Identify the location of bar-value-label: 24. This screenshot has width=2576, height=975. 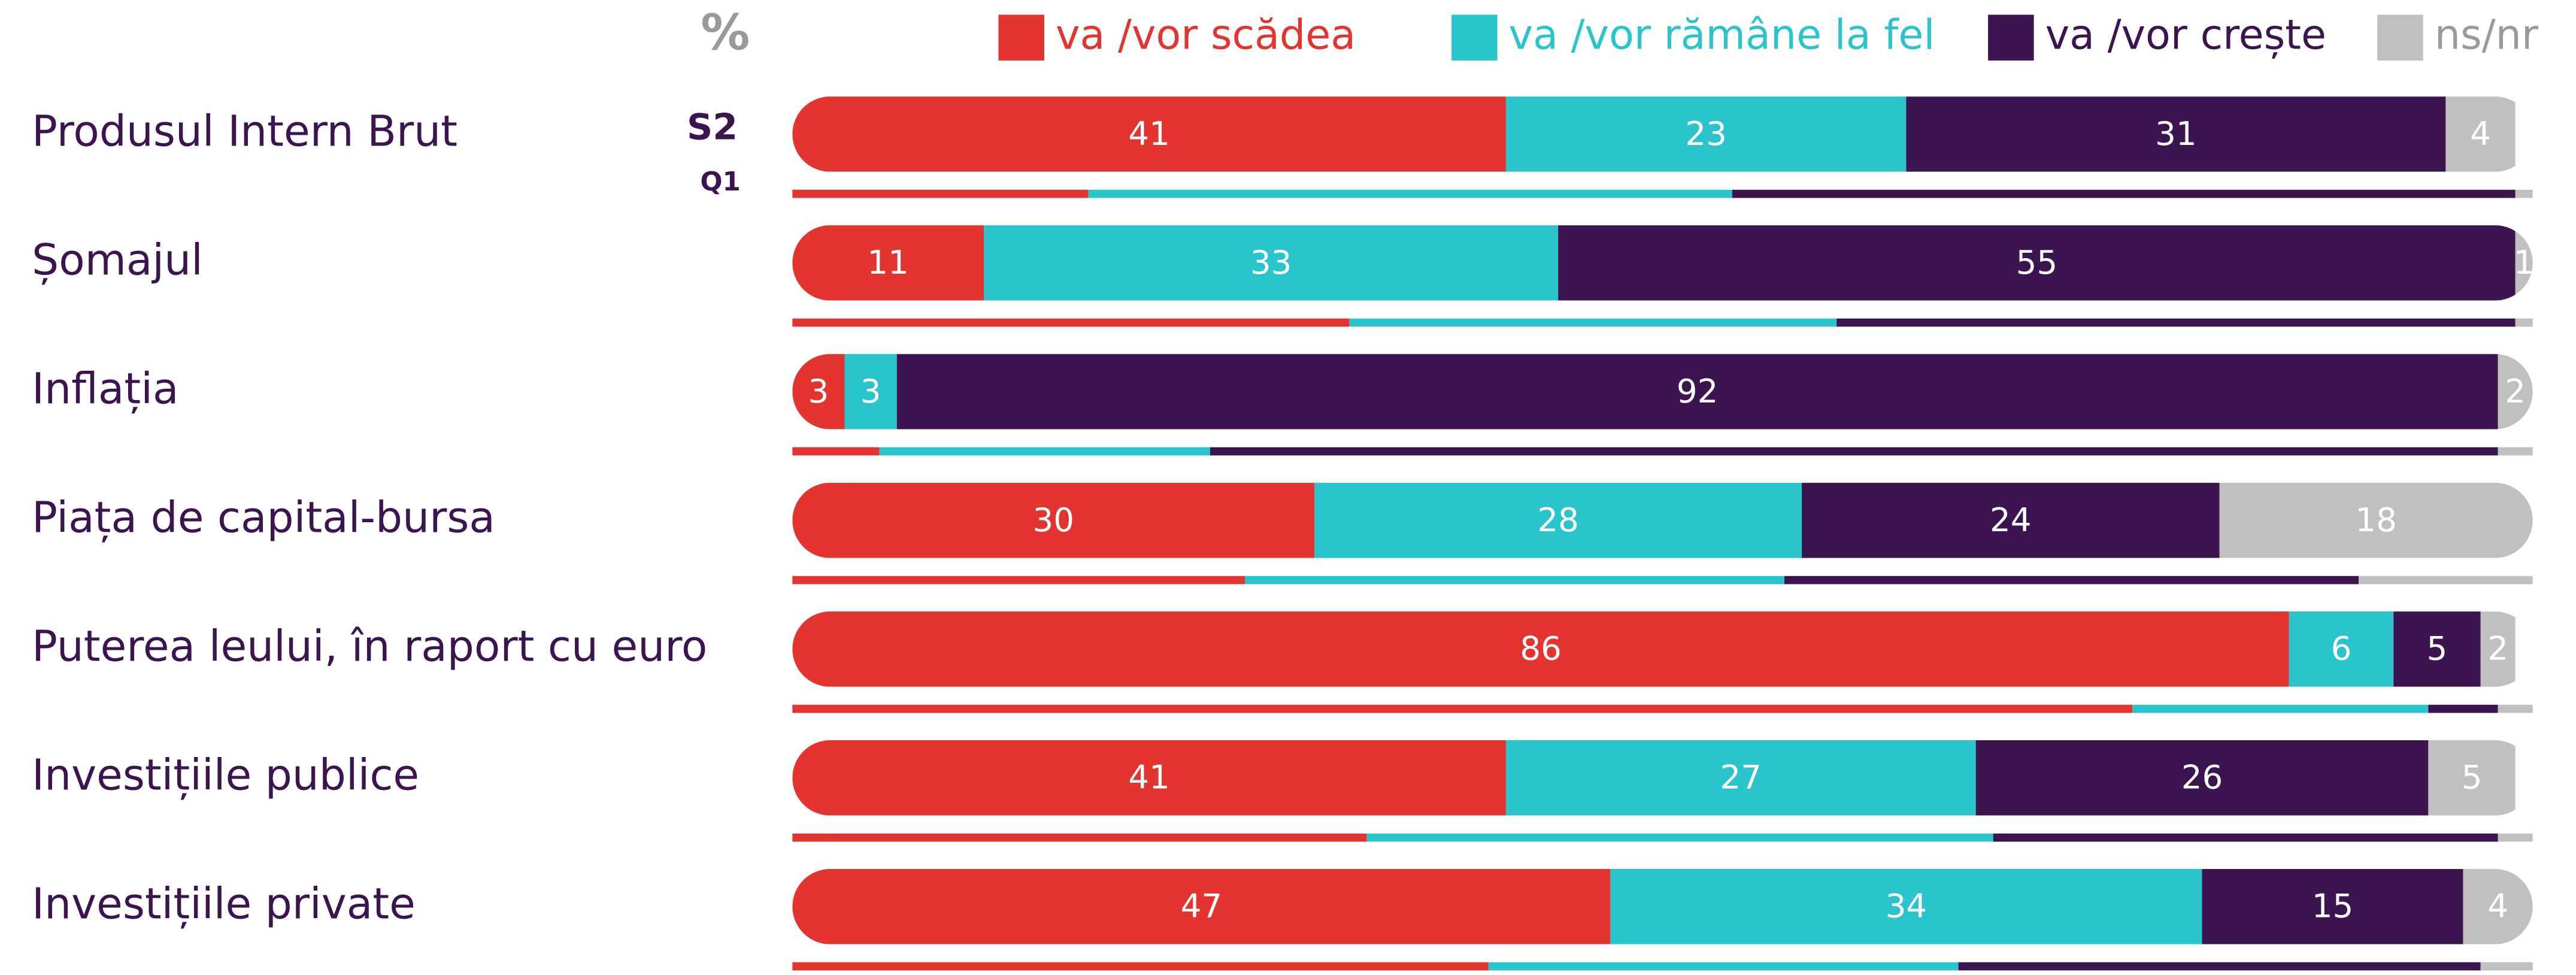
(2011, 520).